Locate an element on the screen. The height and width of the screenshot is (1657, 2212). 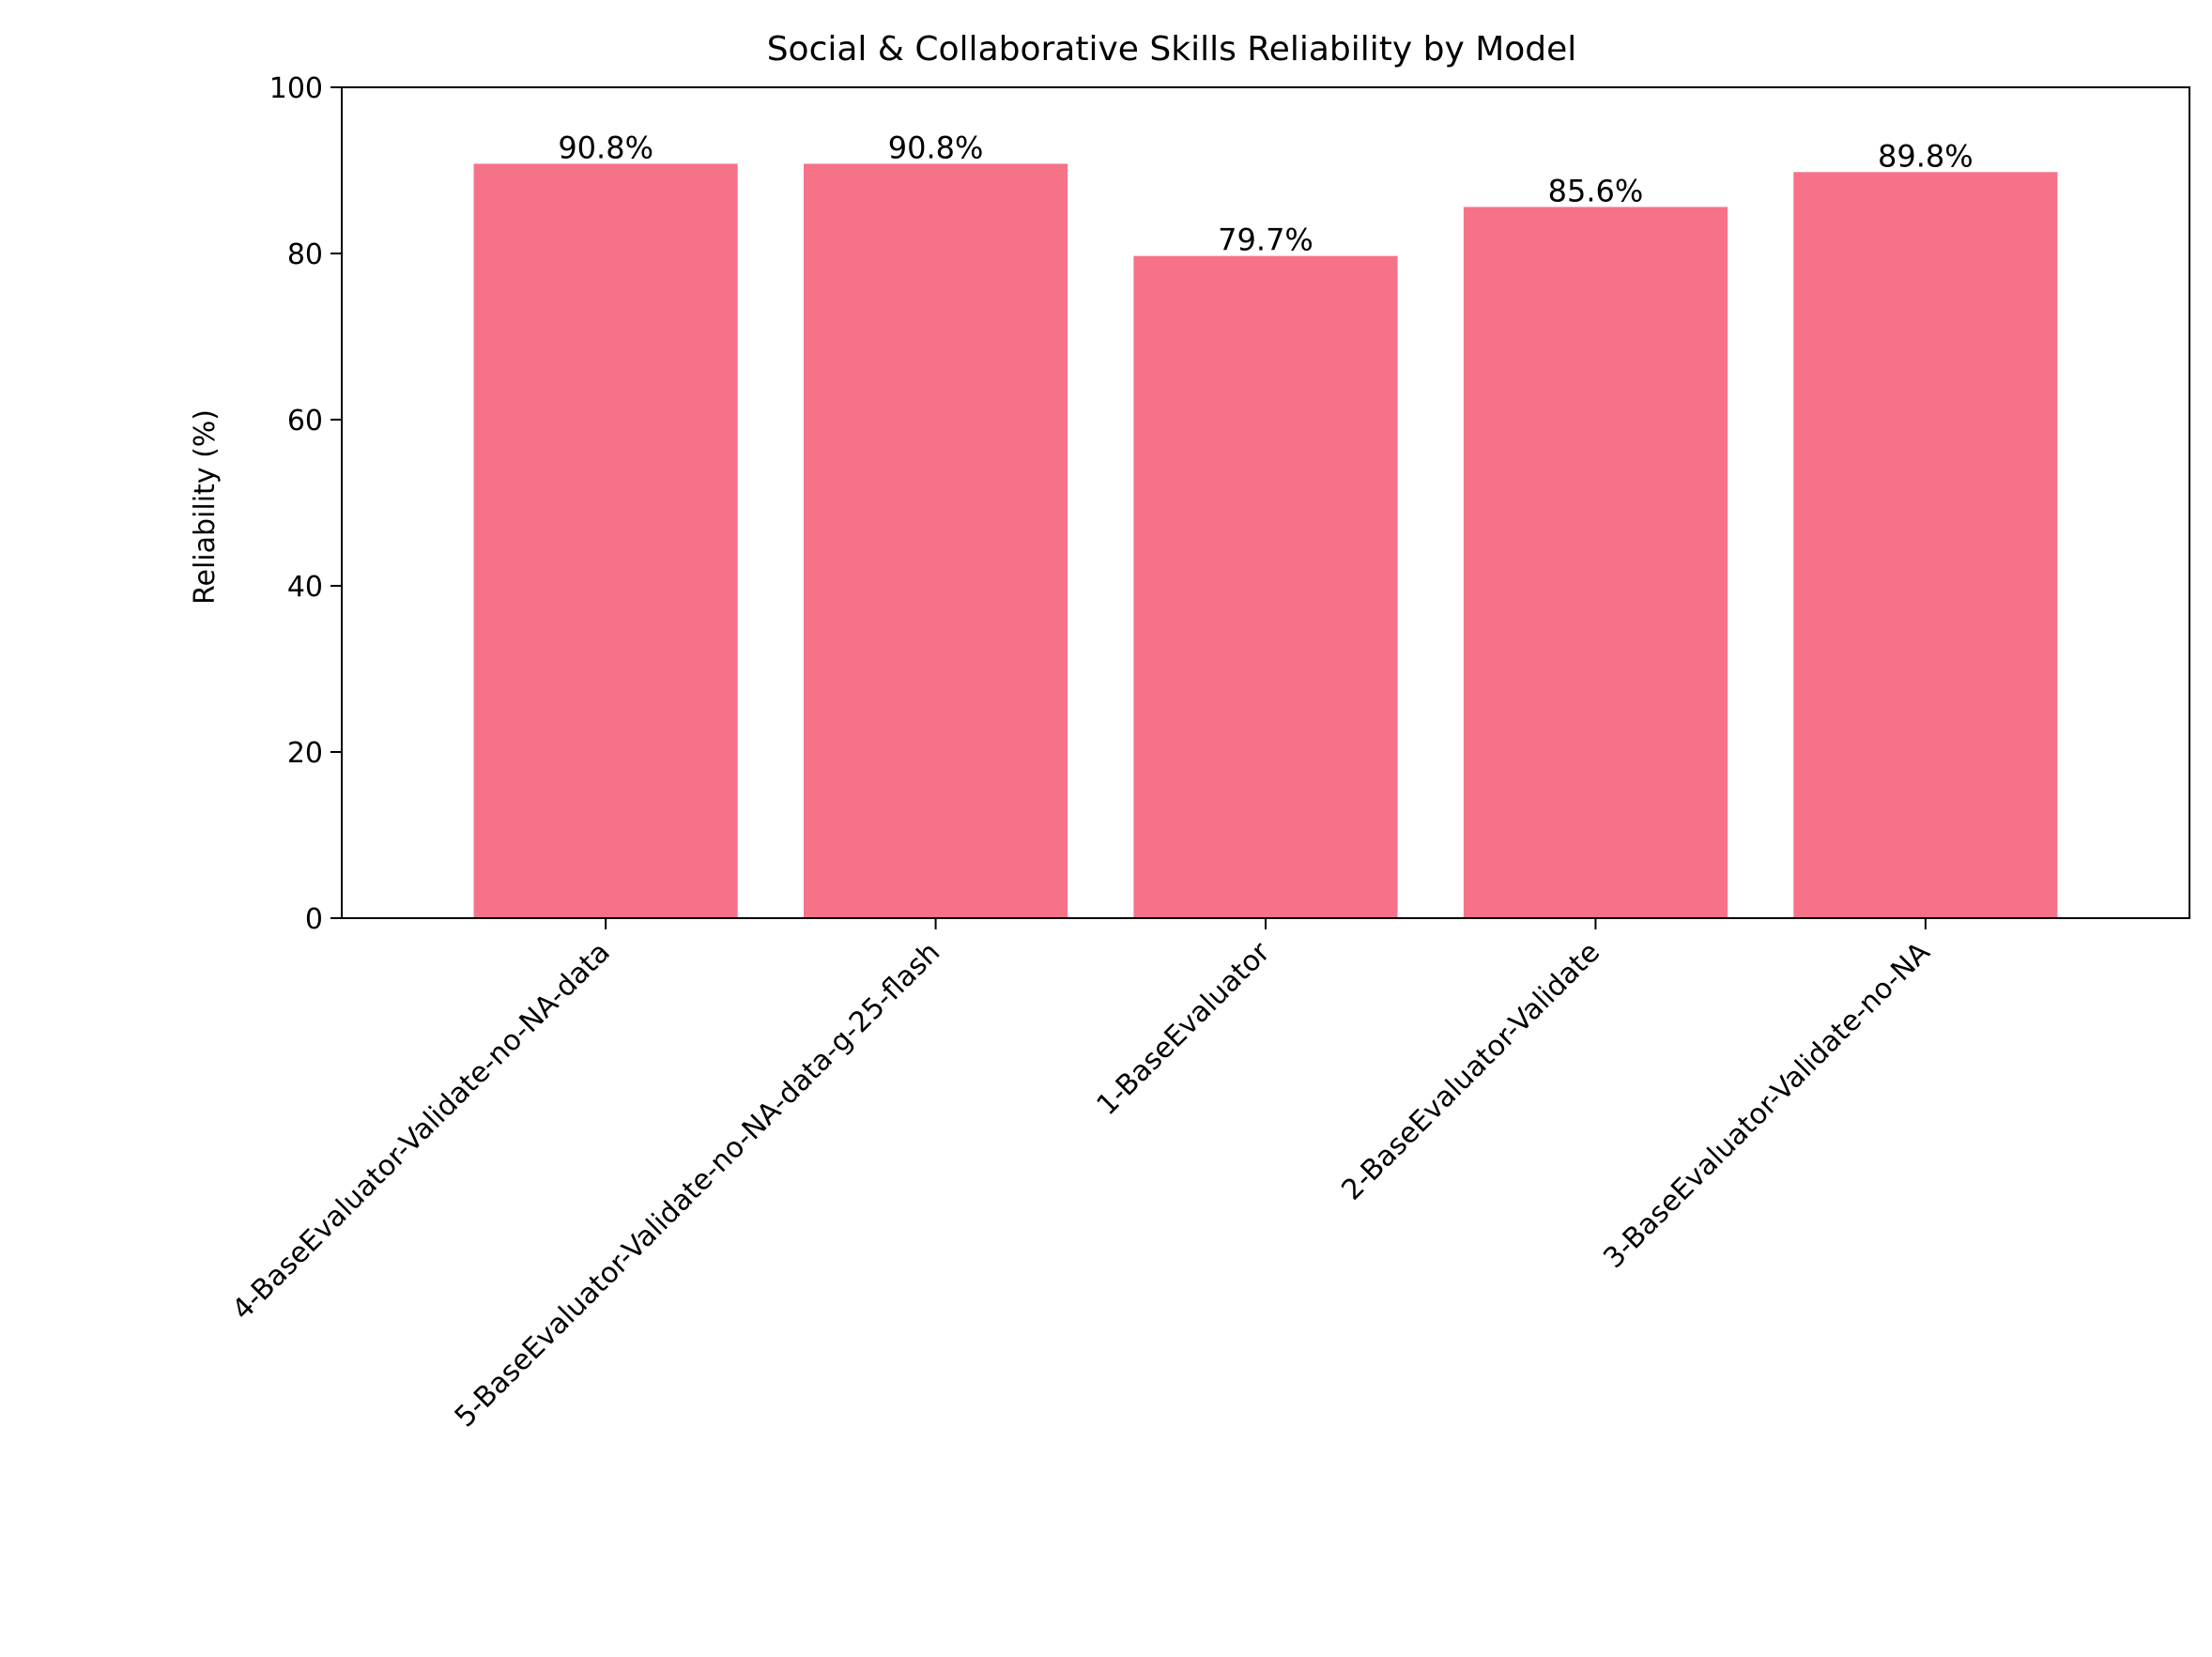
bar-value-label-2: 90.8% is located at coordinates (936, 147).